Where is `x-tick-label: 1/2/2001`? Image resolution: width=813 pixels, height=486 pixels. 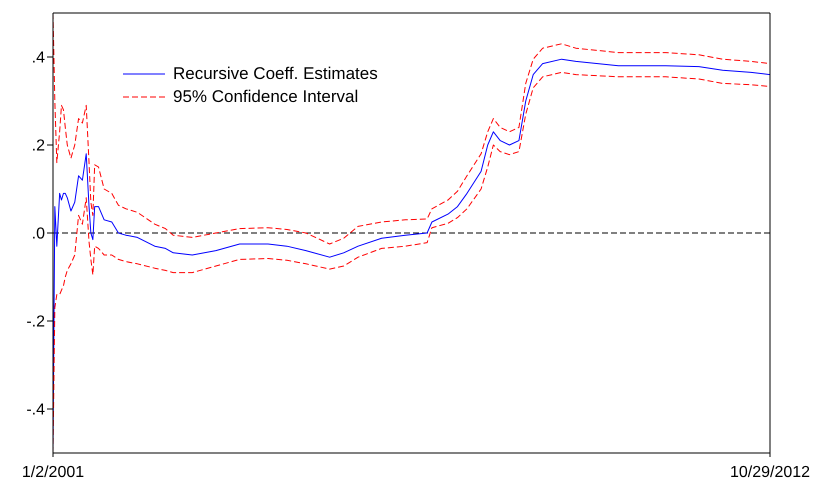 x-tick-label: 1/2/2001 is located at coordinates (53, 472).